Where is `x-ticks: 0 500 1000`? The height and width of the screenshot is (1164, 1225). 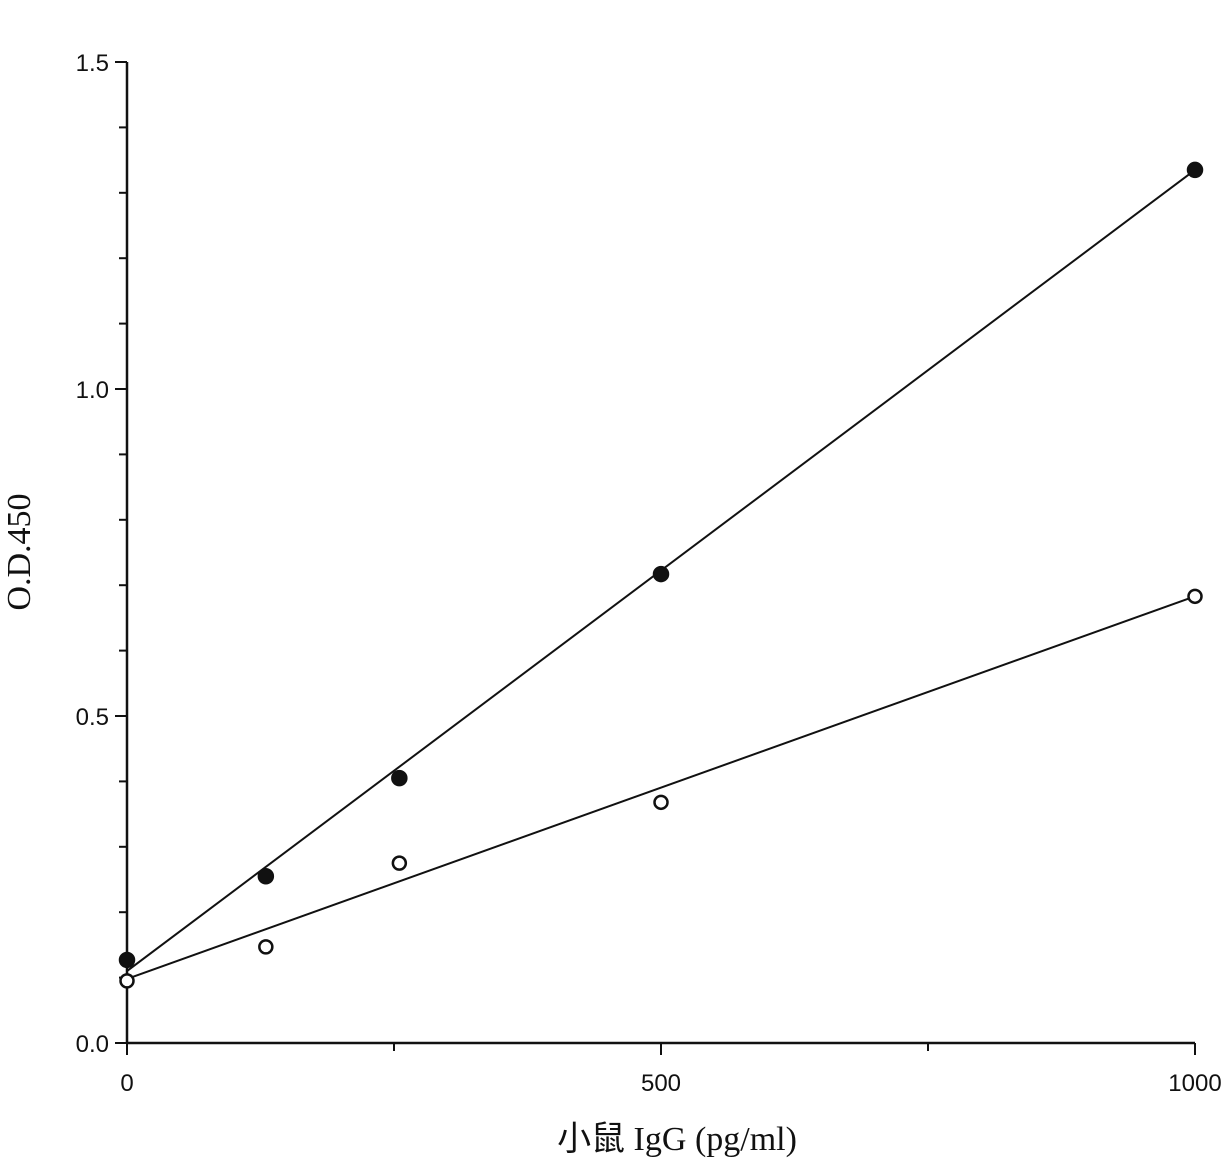
x-ticks: 0 500 1000 is located at coordinates (670, 1070).